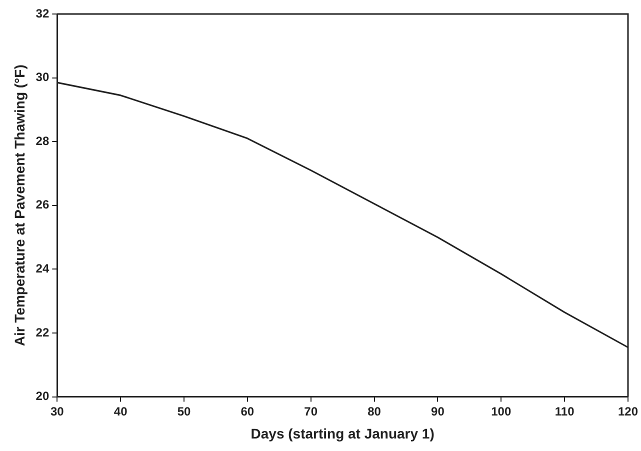 The width and height of the screenshot is (641, 451). Describe the element at coordinates (564, 411) in the screenshot. I see `x-tick-label: 110` at that location.